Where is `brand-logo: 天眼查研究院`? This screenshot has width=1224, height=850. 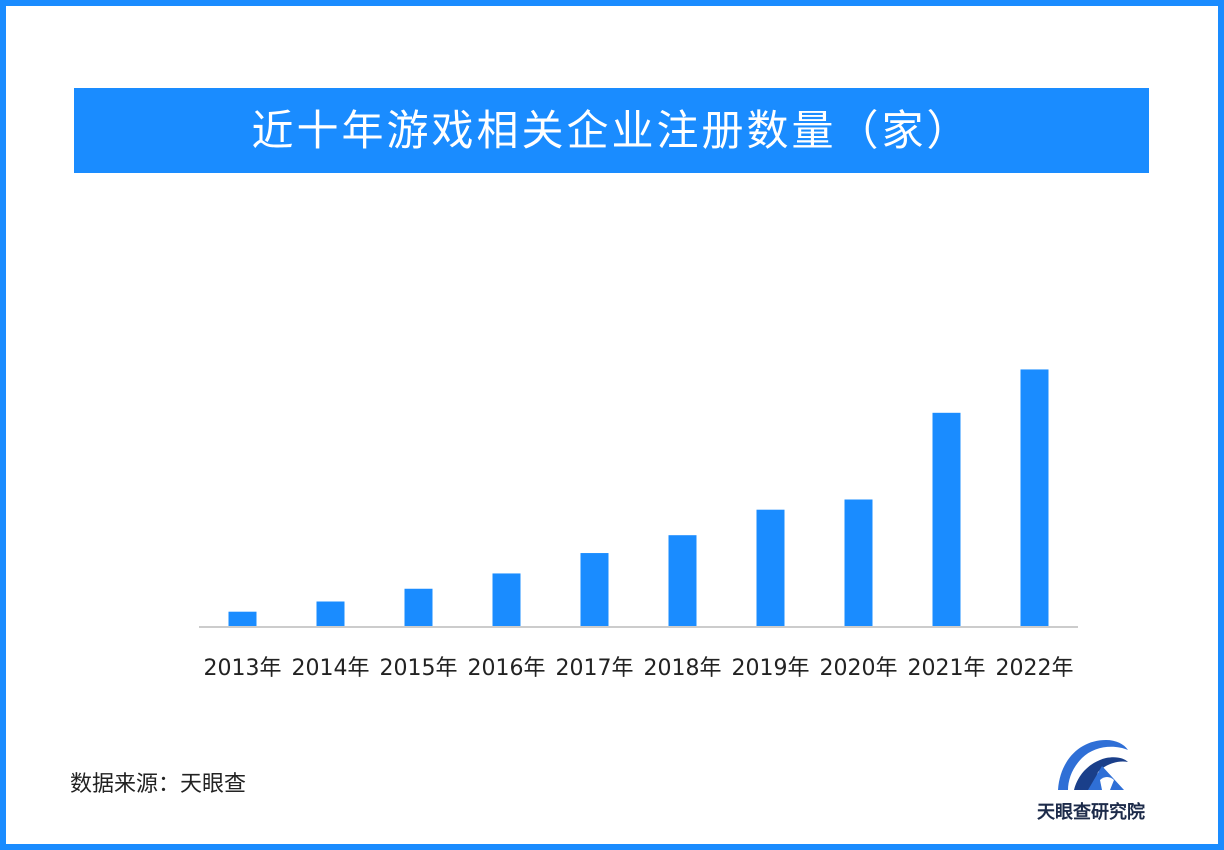
brand-logo: 天眼查研究院 is located at coordinates (1091, 782).